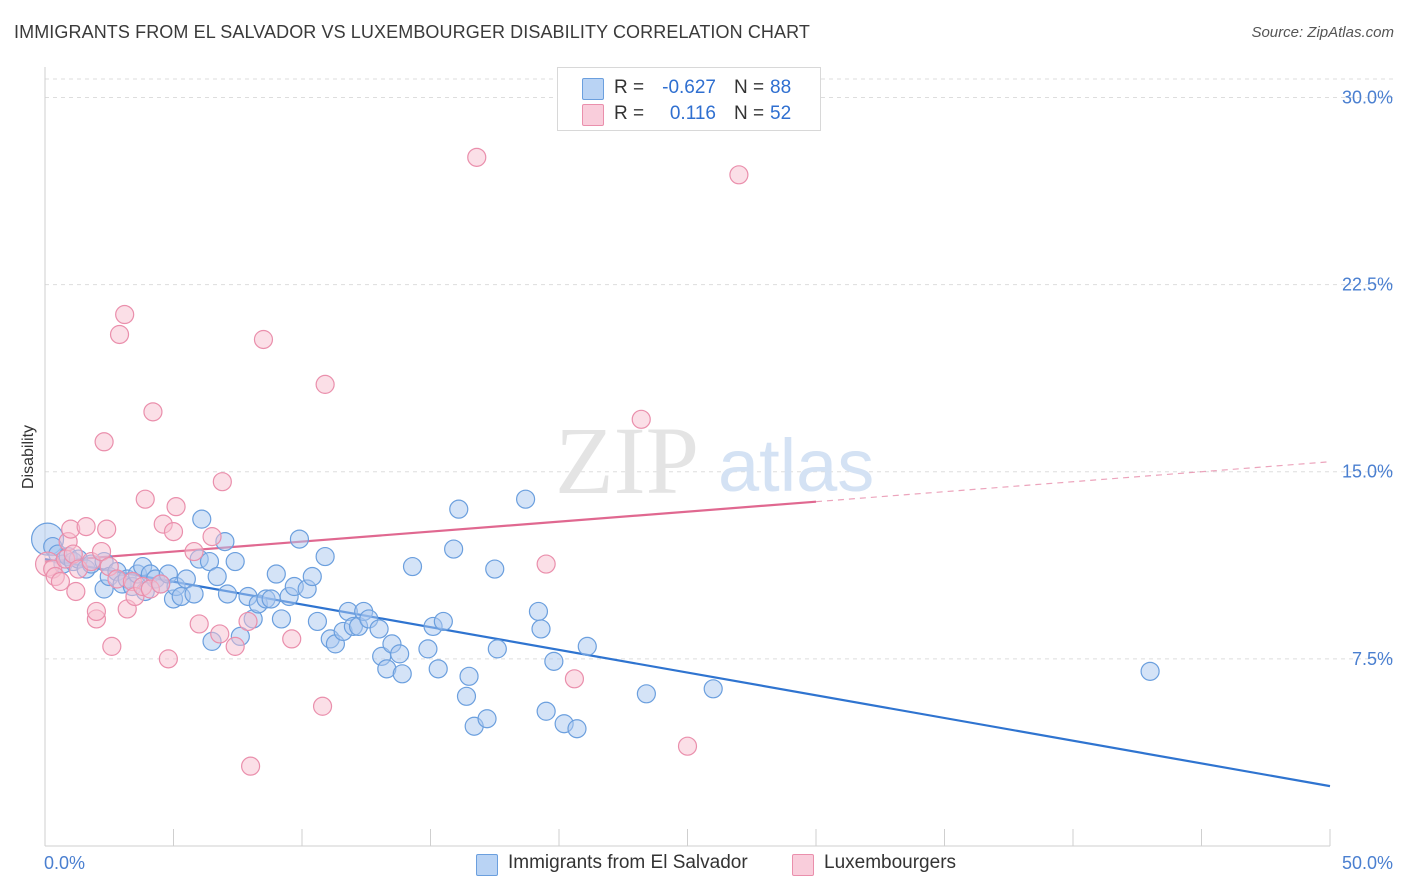 The height and width of the screenshot is (892, 1406). Describe the element at coordinates (1367, 97) in the screenshot. I see `y-tick-label: 30.0%` at that location.